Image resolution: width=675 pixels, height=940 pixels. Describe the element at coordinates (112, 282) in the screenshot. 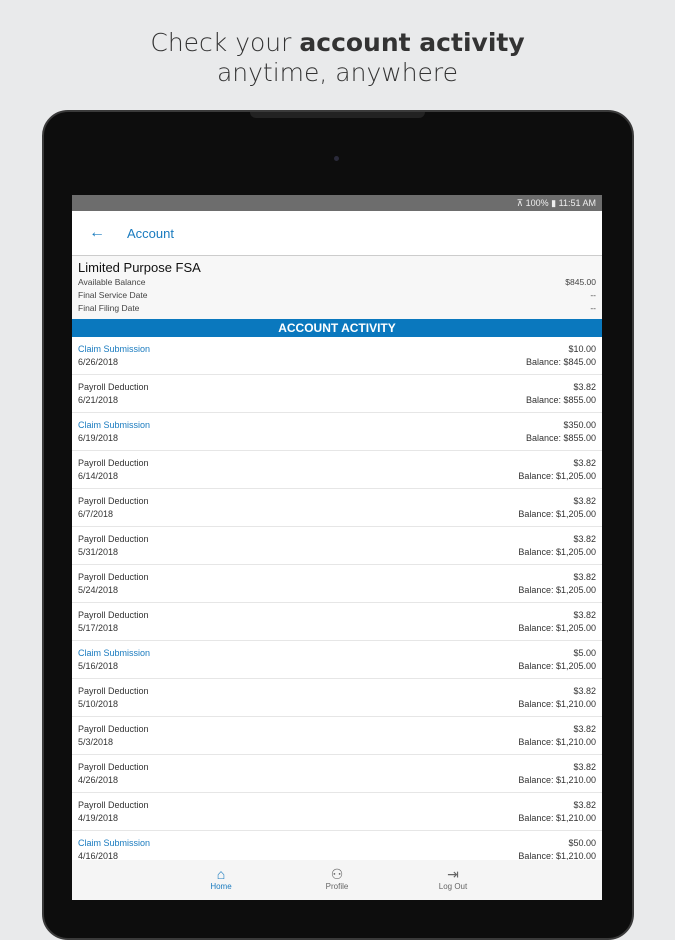

I see `field-label: Available Balance` at that location.